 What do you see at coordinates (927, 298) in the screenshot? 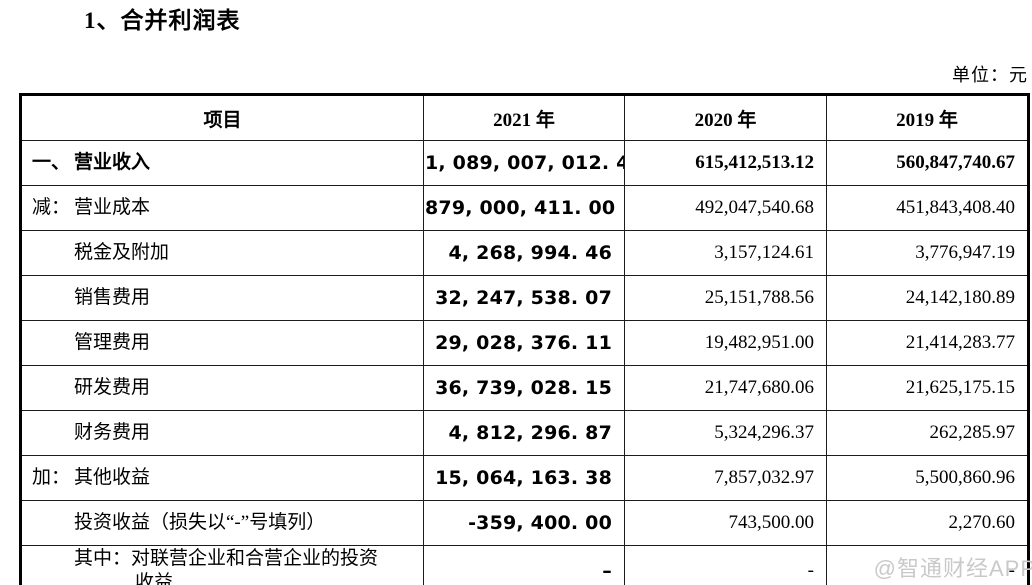
I see `cell-2019: 24,142,180.89` at bounding box center [927, 298].